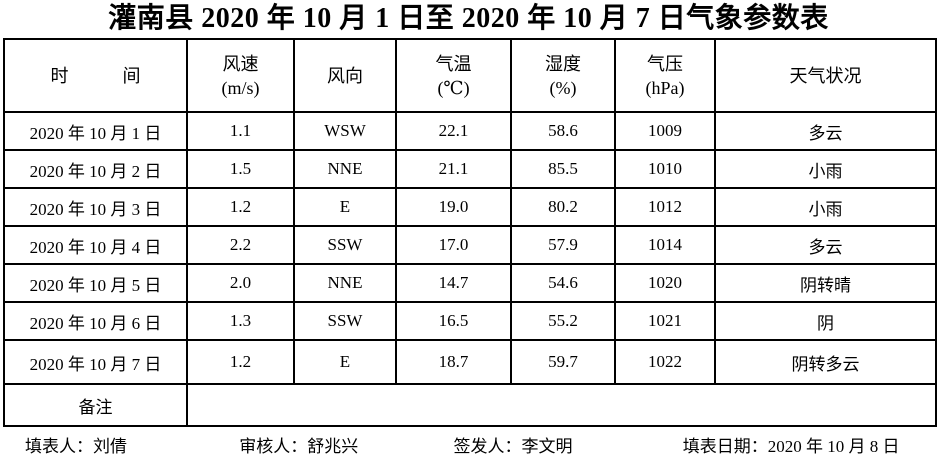 Image resolution: width=937 pixels, height=464 pixels. I want to click on preparer-field: 填表人：刘倩, so click(76, 446).